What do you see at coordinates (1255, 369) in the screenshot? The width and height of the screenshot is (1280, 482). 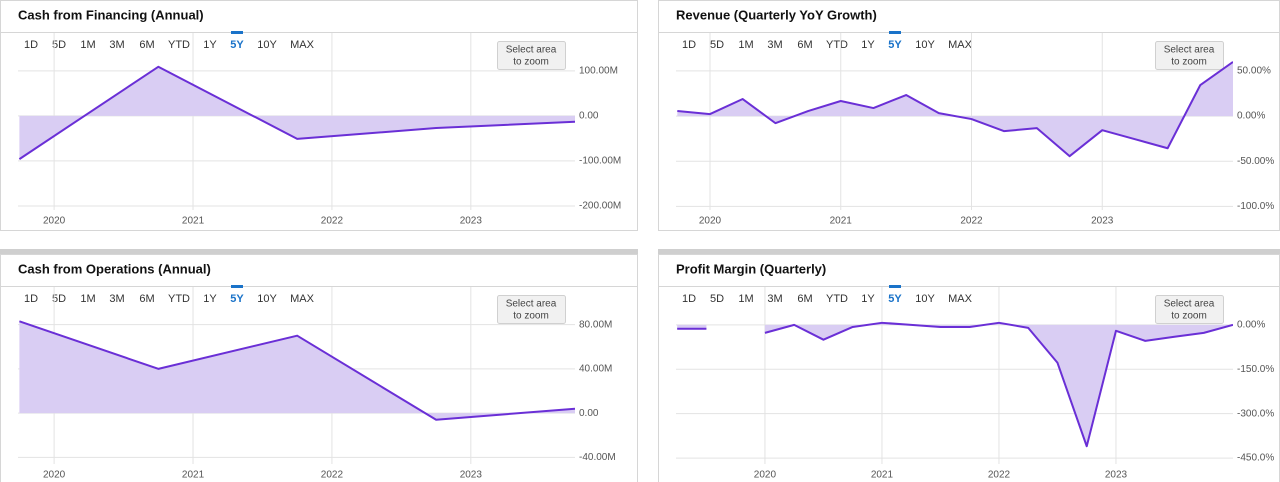 I see `y-tick-label: -150.0%` at bounding box center [1255, 369].